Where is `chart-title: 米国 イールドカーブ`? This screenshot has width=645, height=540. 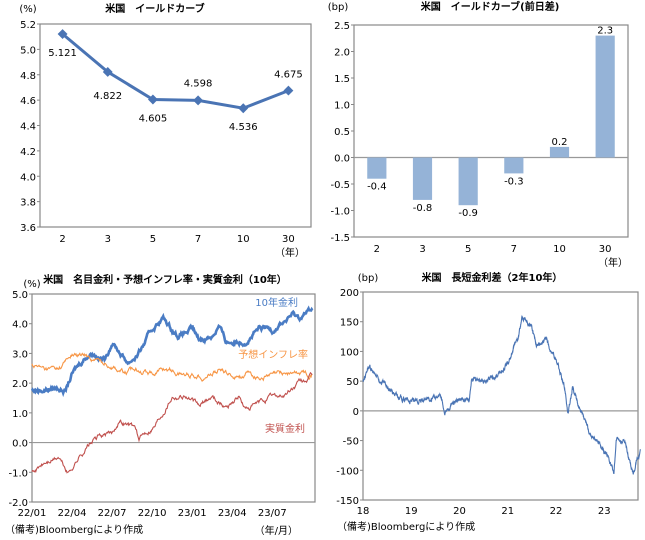 chart-title: 米国 イールドカーブ is located at coordinates (154, 8).